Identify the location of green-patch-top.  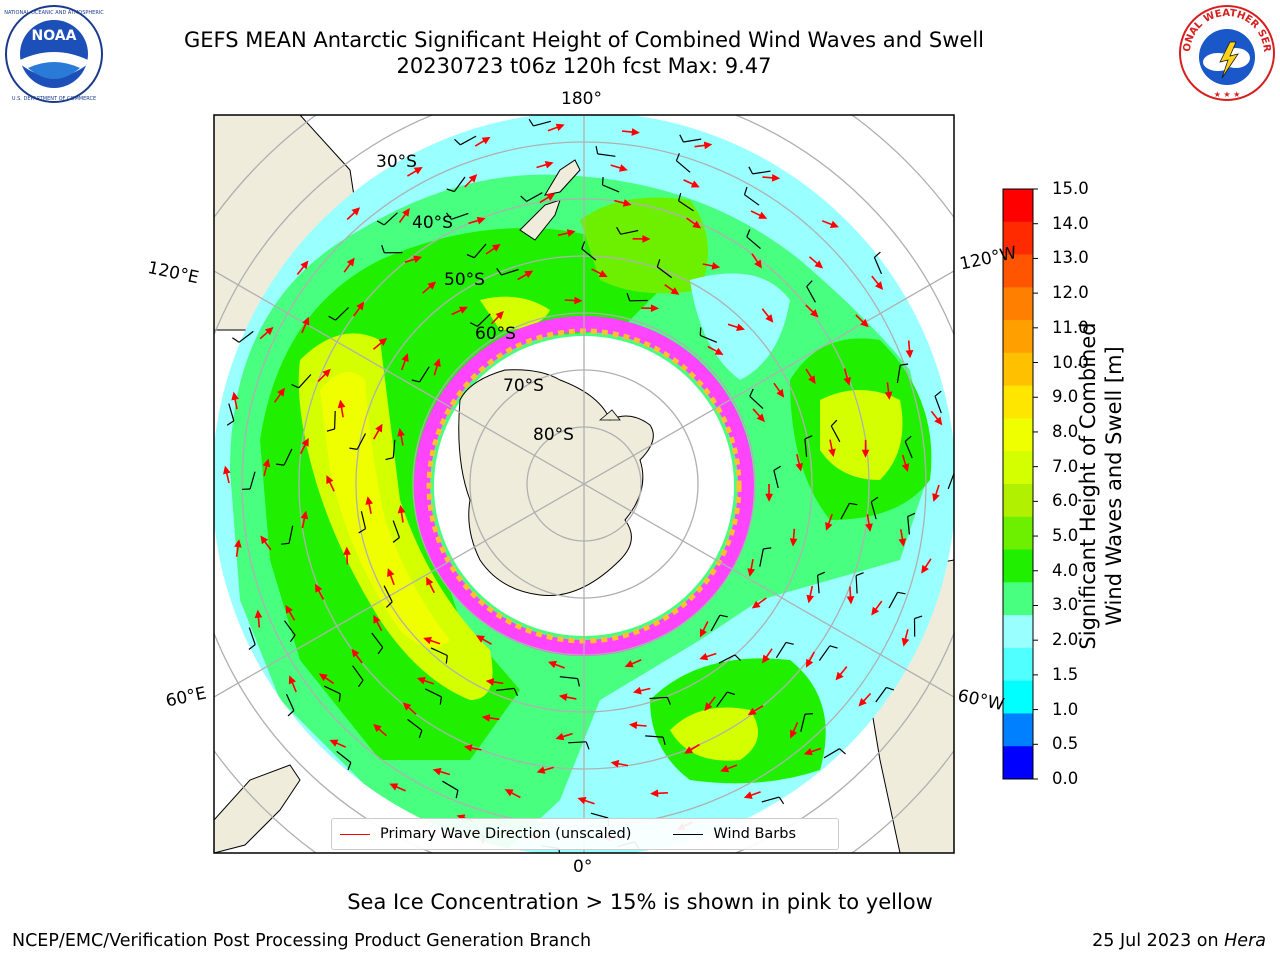
(644, 245).